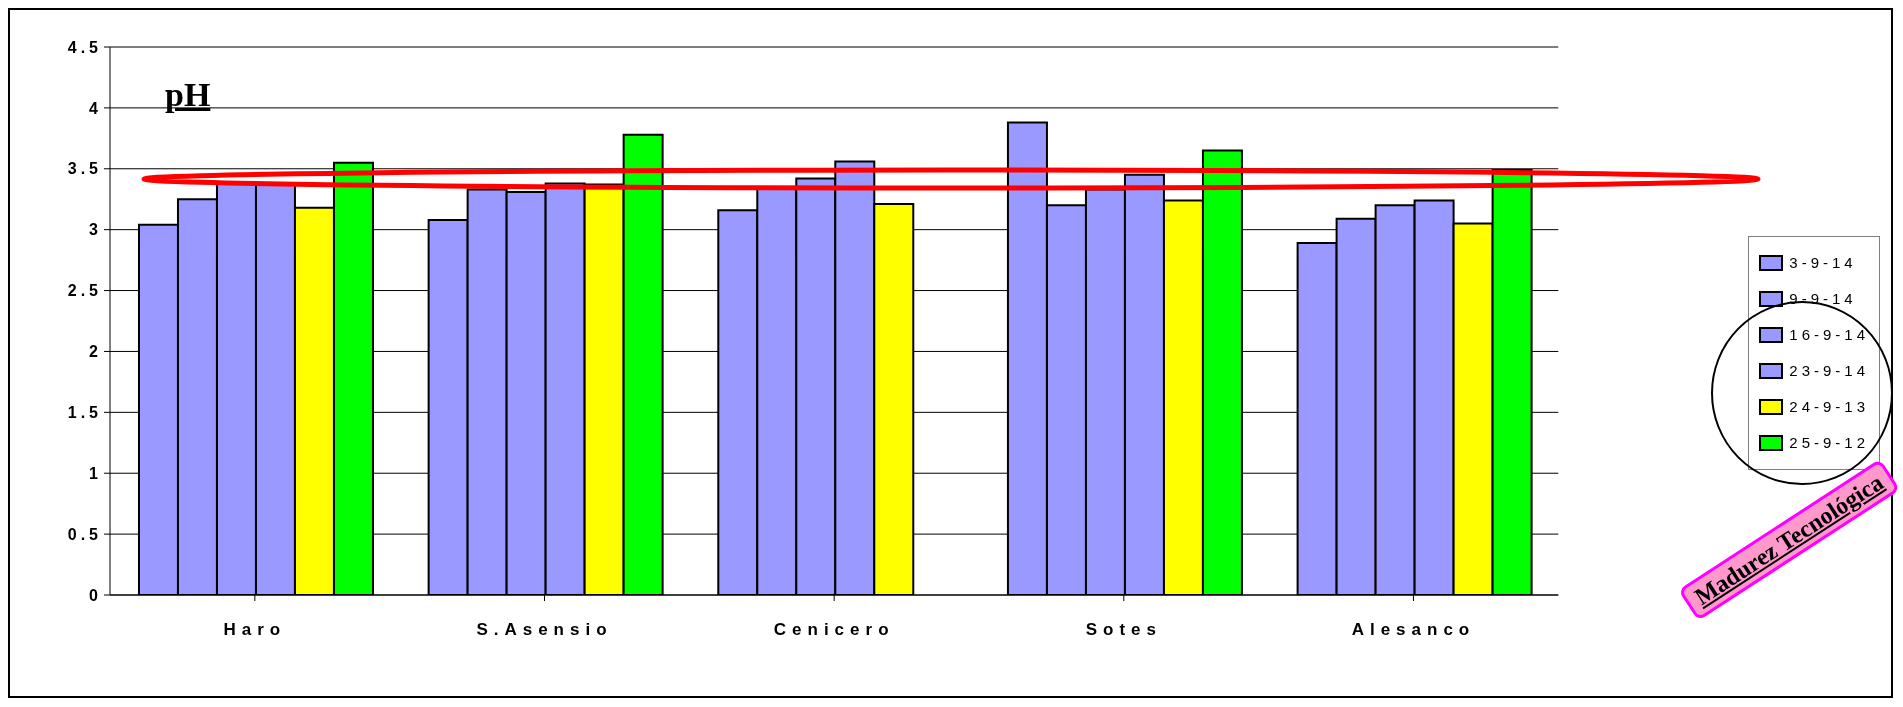 This screenshot has width=1903, height=707. Describe the element at coordinates (1829, 406) in the screenshot. I see `legend-label: 24-9-13` at that location.